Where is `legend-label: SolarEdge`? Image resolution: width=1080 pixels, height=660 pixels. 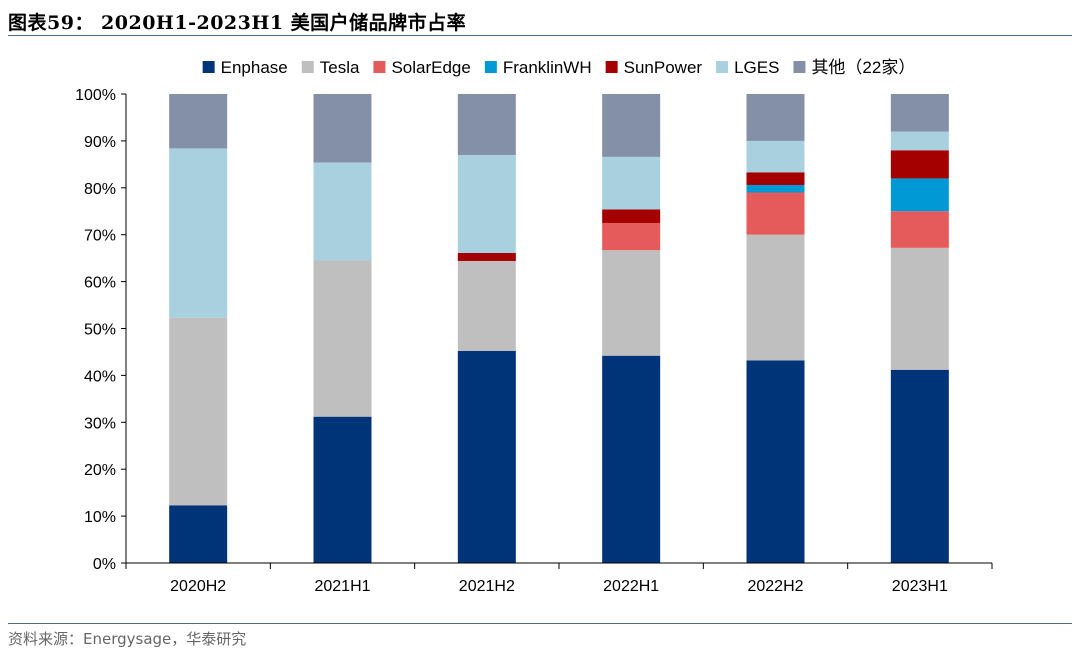
legend-label: SolarEdge is located at coordinates (430, 67).